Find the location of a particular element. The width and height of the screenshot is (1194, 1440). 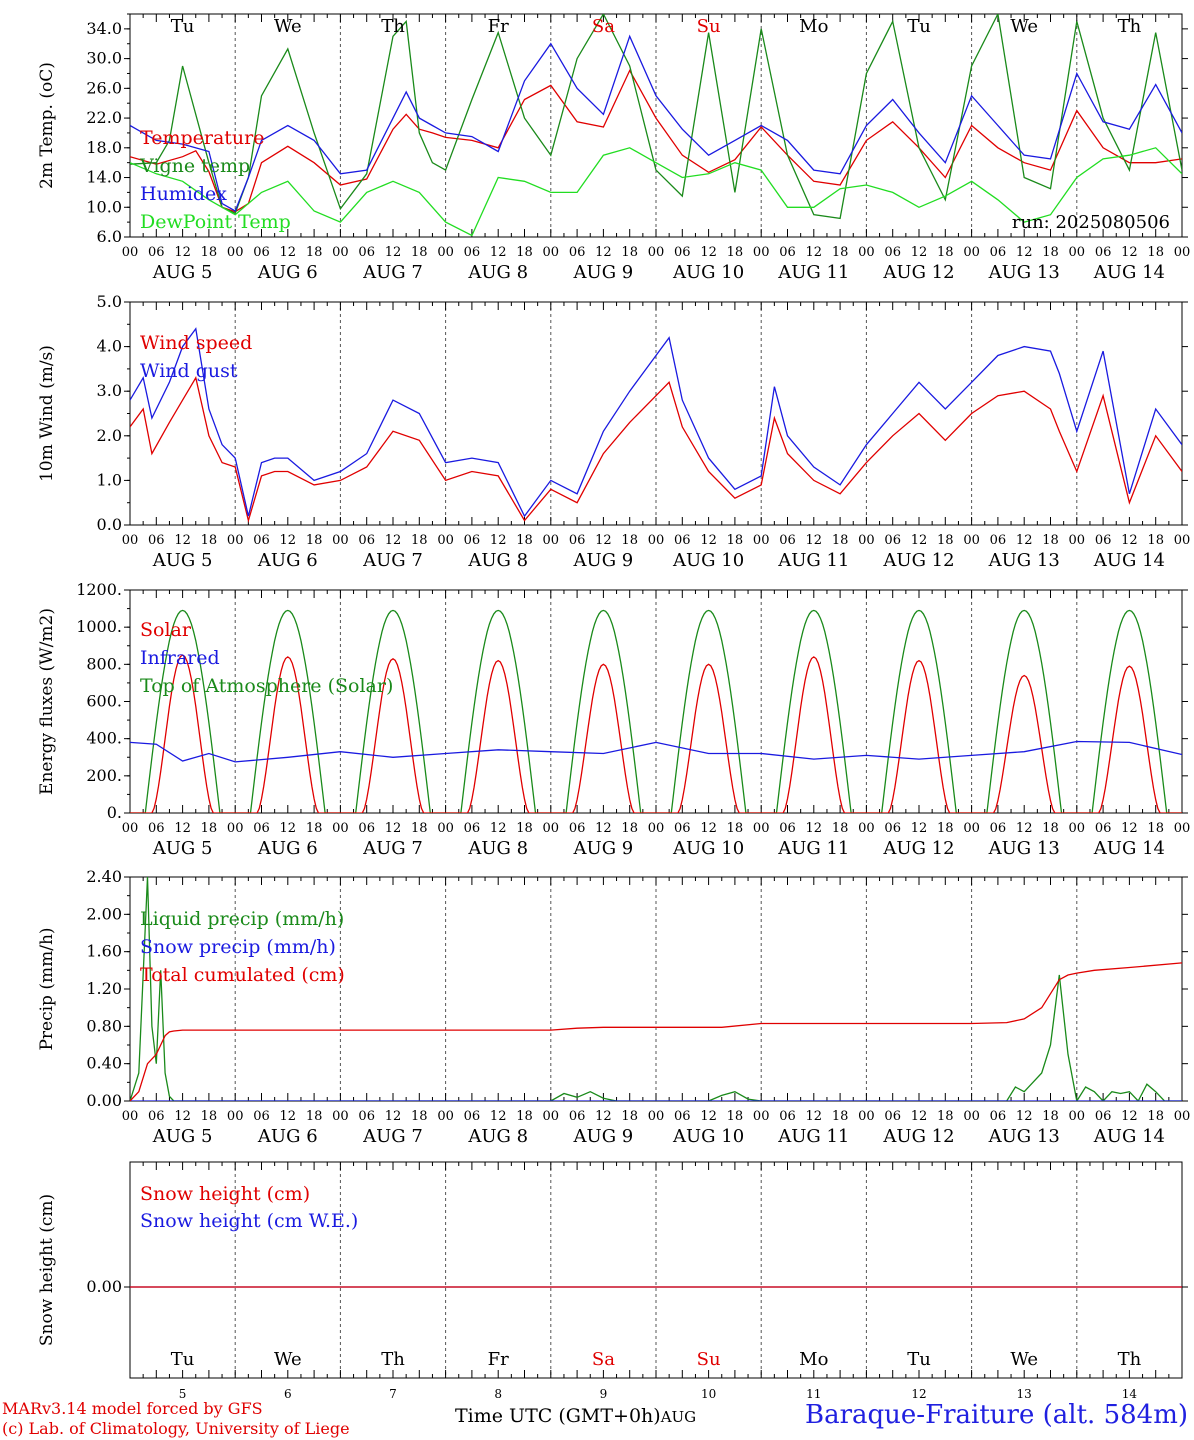

precip-y-tick-label: 0.80 is located at coordinates (104, 1025).